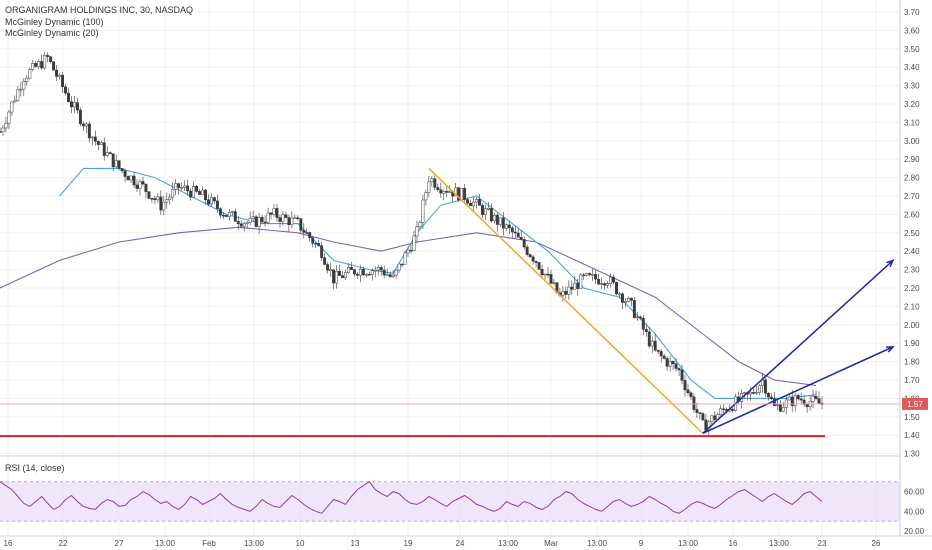 The width and height of the screenshot is (932, 550). Describe the element at coordinates (912, 67) in the screenshot. I see `y-tick-label: 3.40` at that location.